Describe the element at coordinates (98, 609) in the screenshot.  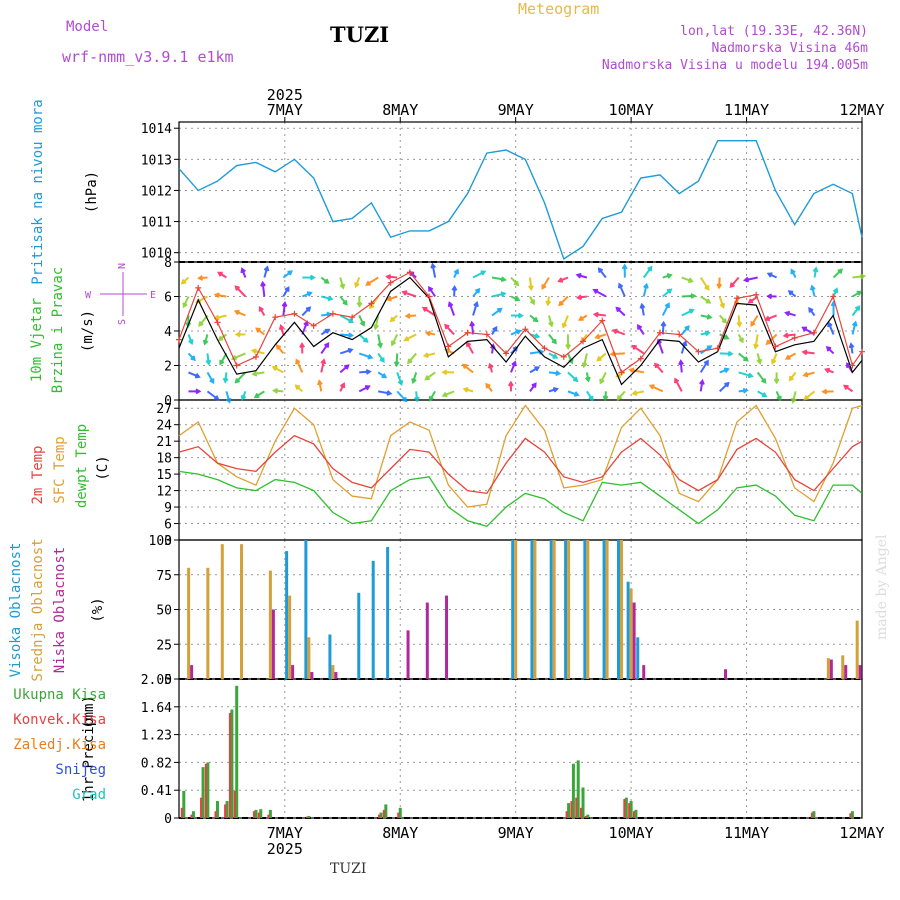
I see `cloud-unit-label: (%)` at that location.